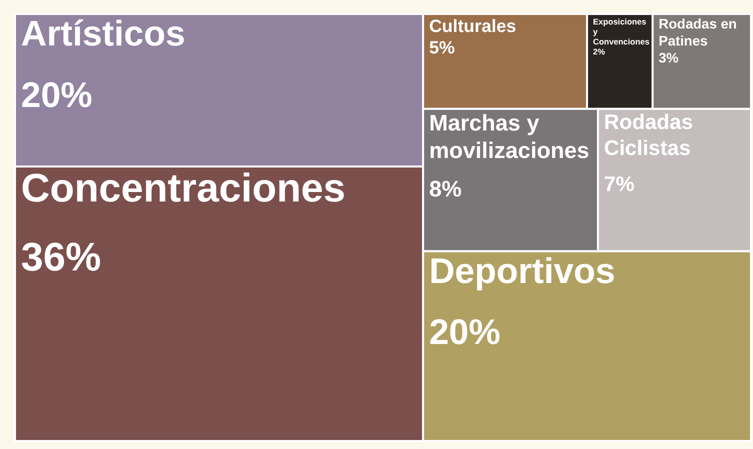 The image size is (753, 449). I want to click on data-label: 8%, so click(445, 189).